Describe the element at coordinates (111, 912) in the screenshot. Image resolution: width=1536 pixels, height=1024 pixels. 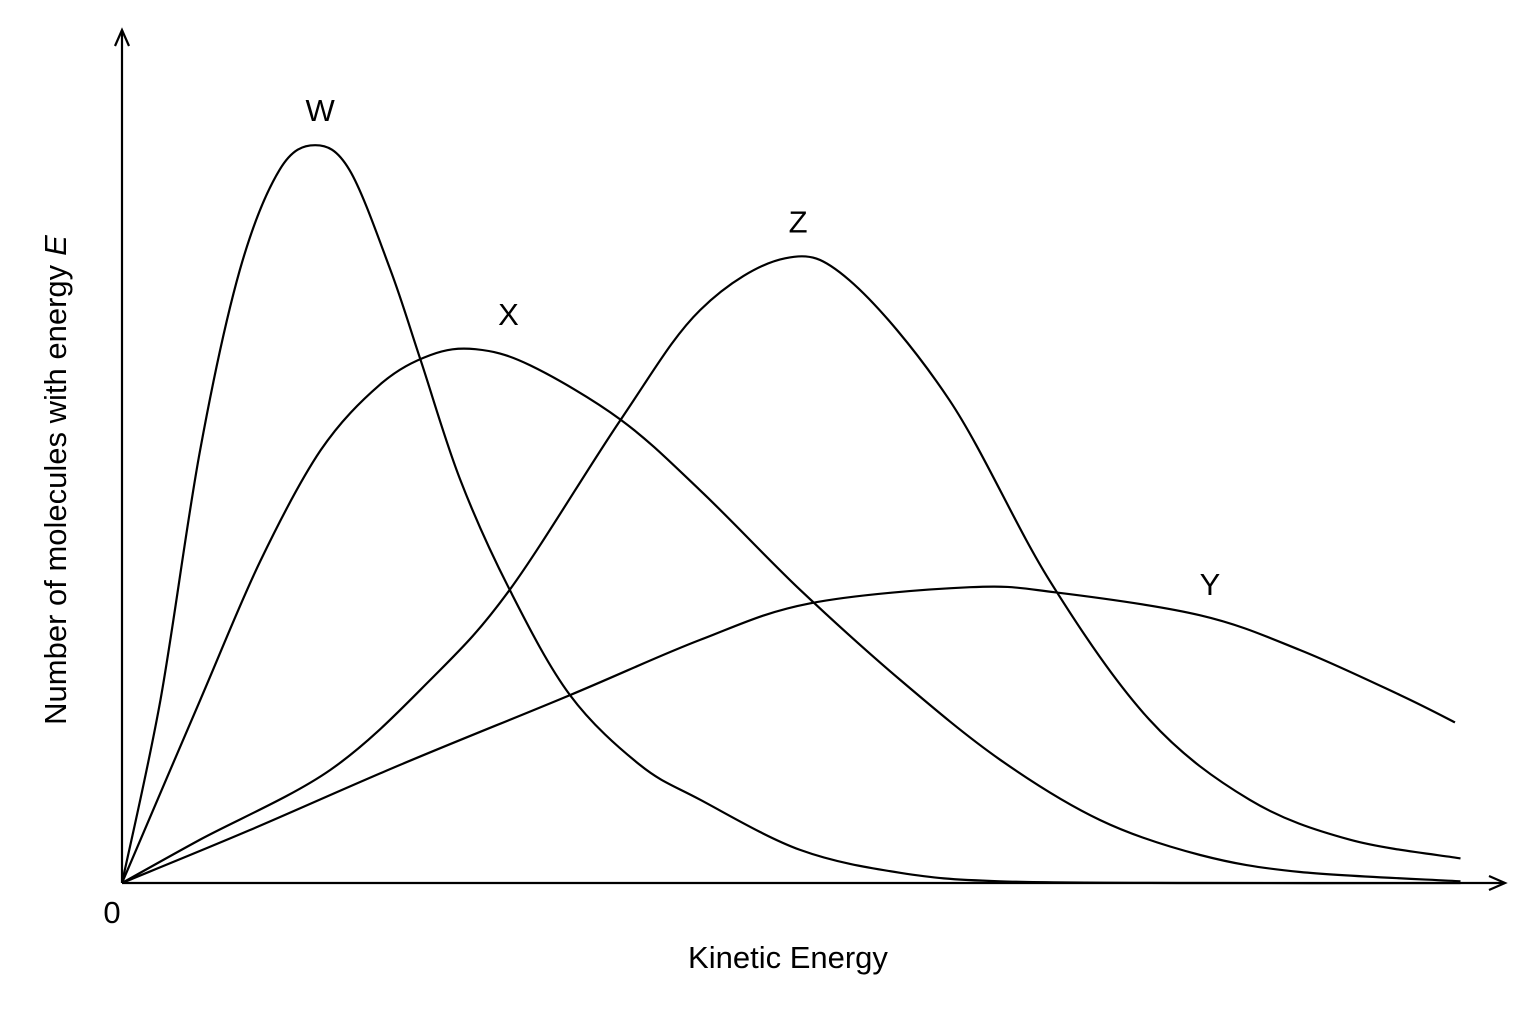
I see `x-tick-label: 0` at that location.